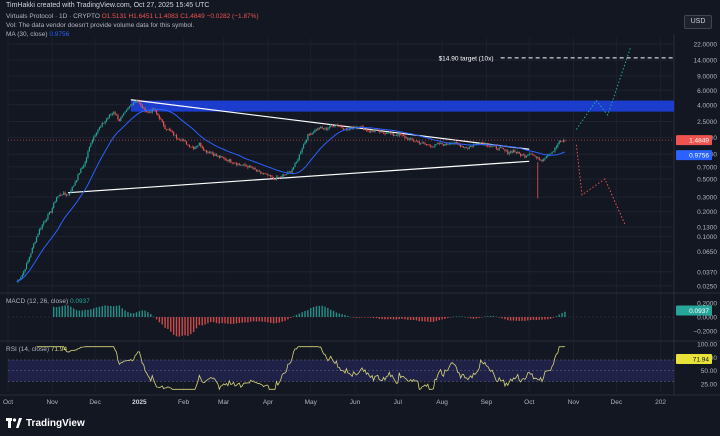  I want to click on price-tick-label: 22.0000, so click(706, 44).